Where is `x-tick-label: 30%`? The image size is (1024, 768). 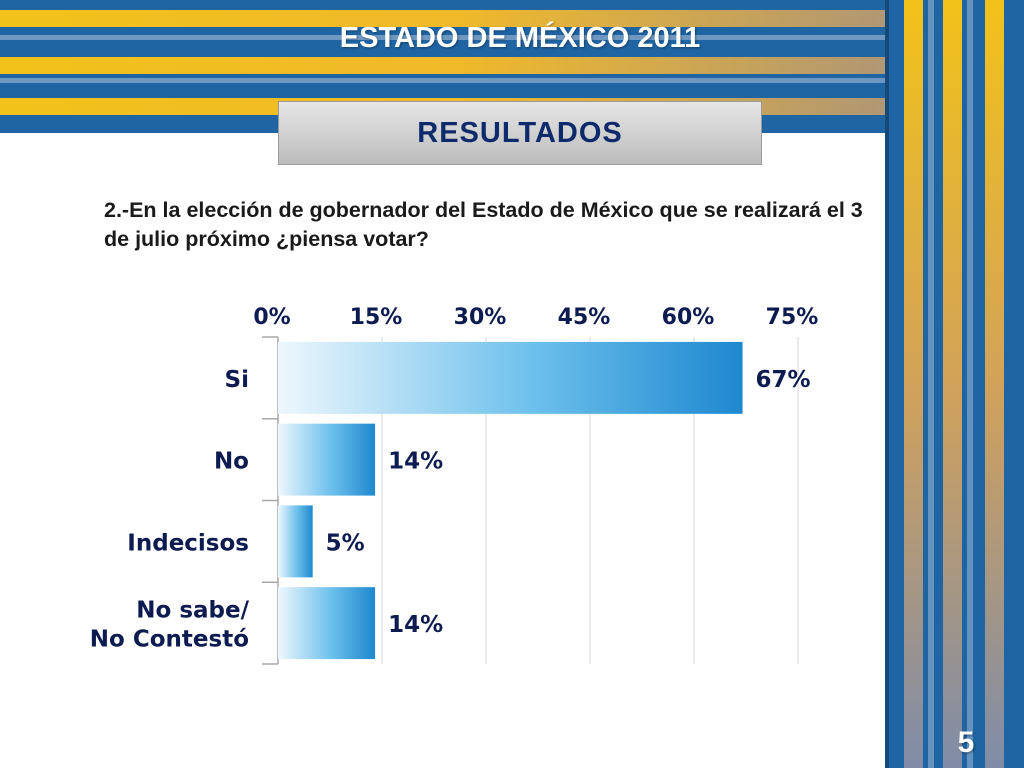
x-tick-label: 30% is located at coordinates (480, 317).